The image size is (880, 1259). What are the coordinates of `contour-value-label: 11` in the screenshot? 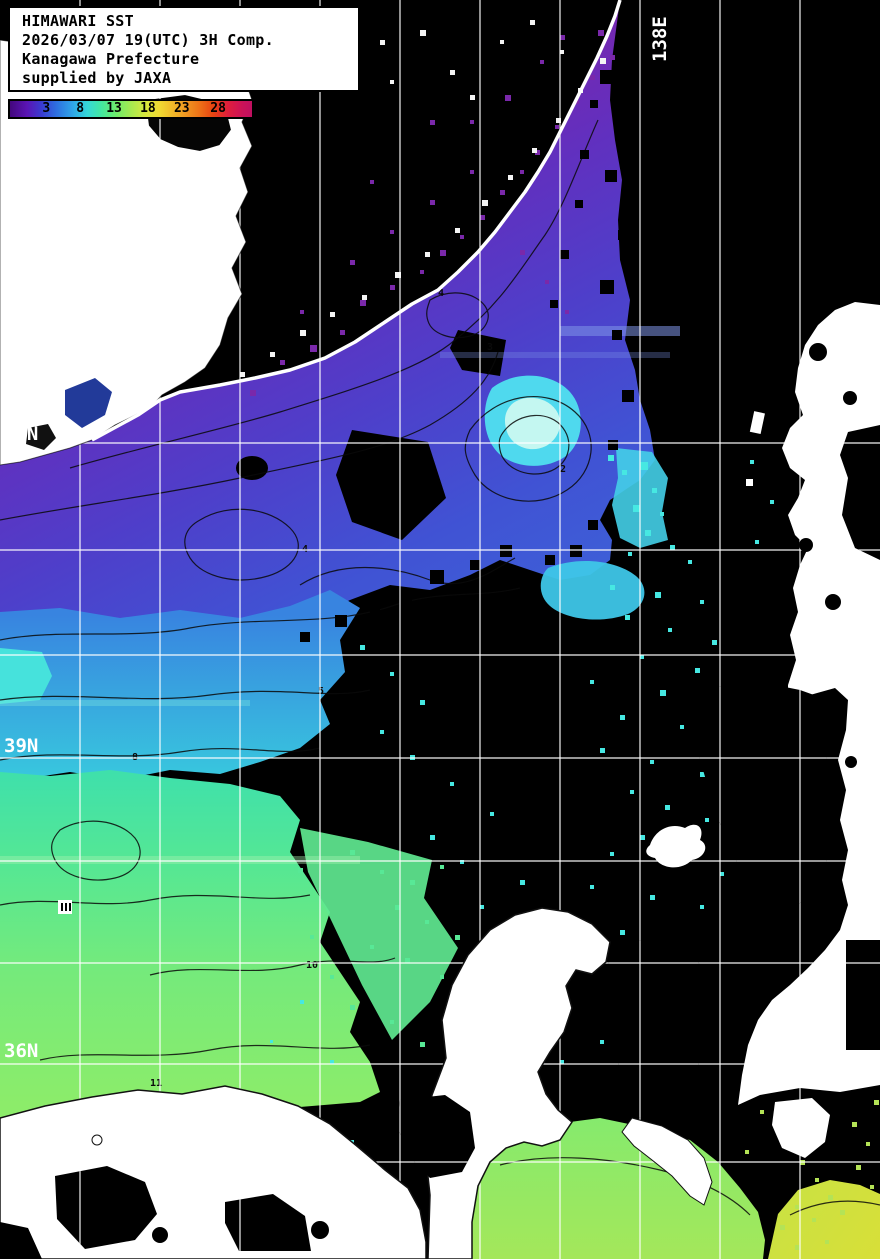 It's located at (156, 1083).